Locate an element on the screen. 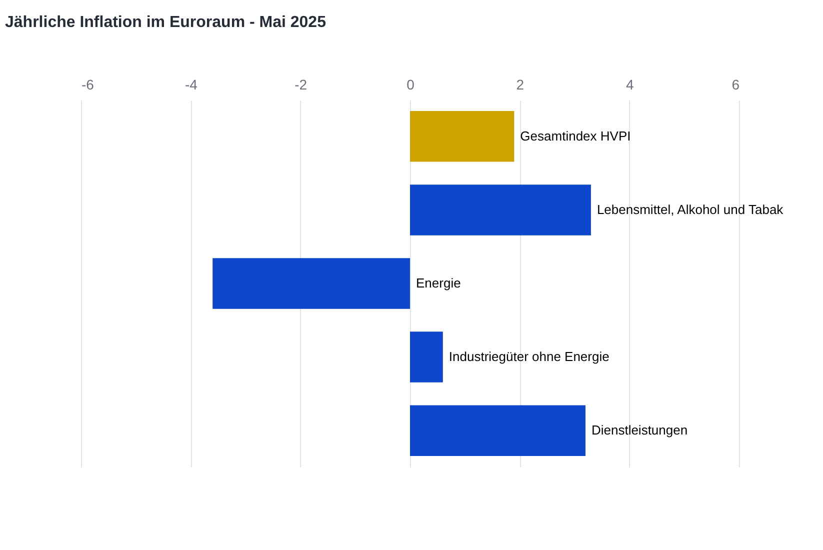  y-tick-label: Gesamtindex HVPI is located at coordinates (575, 136).